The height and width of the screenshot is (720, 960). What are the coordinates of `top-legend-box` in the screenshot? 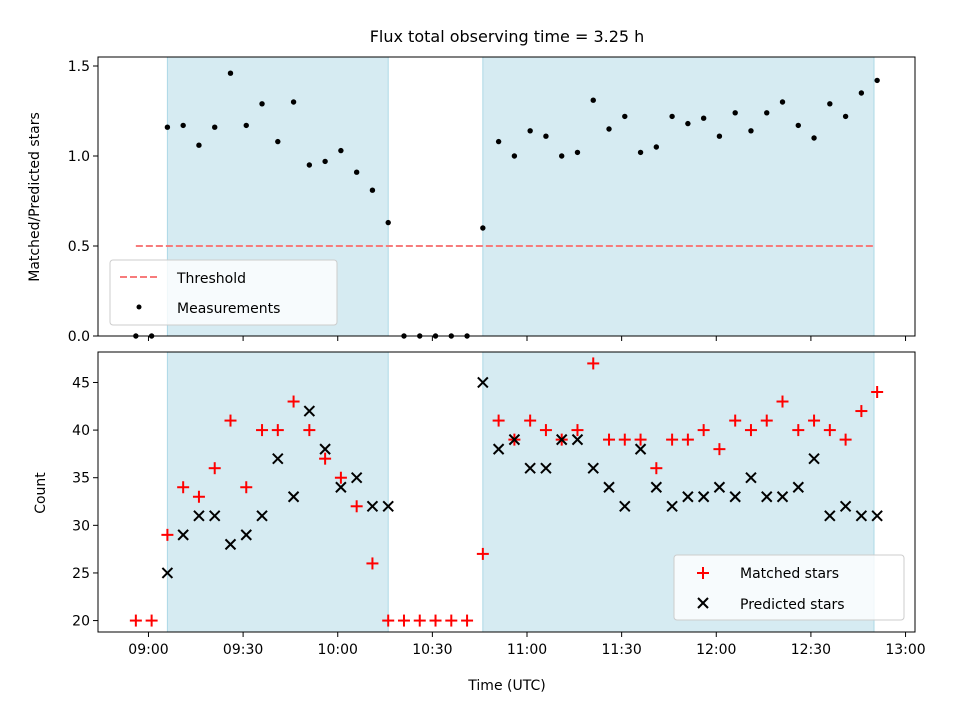 It's located at (223, 292).